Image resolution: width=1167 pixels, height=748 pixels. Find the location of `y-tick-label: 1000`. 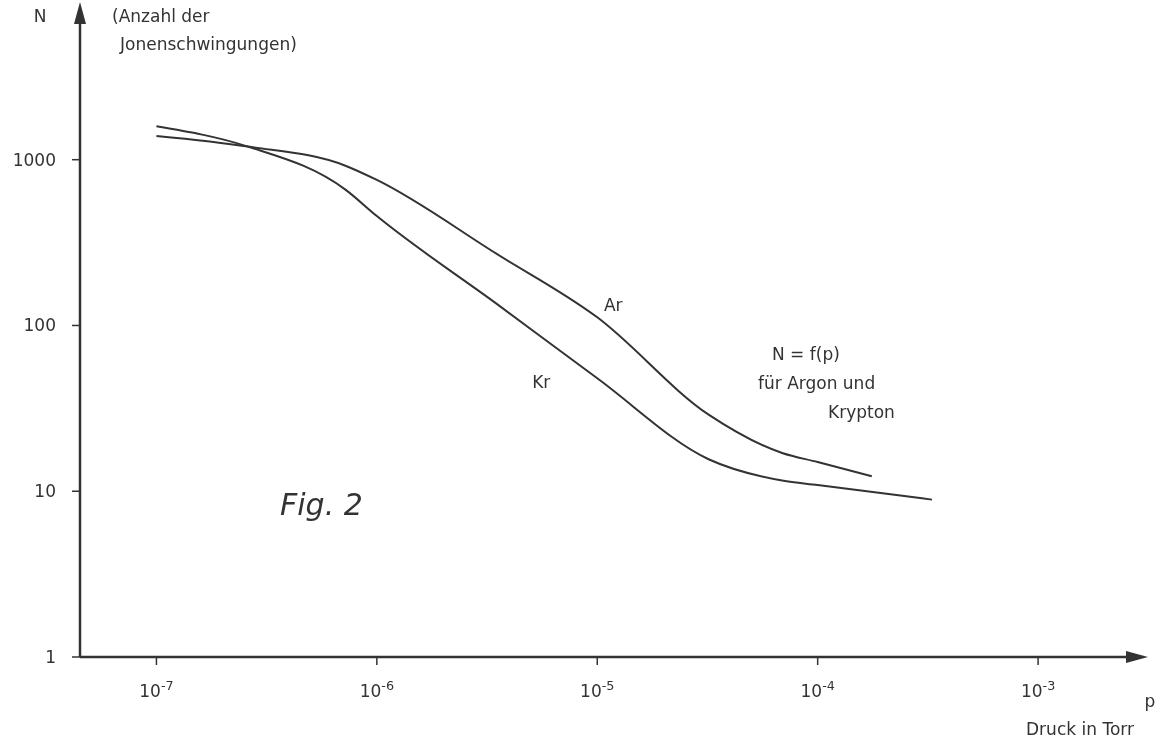

y-tick-label: 1000 is located at coordinates (34, 159).